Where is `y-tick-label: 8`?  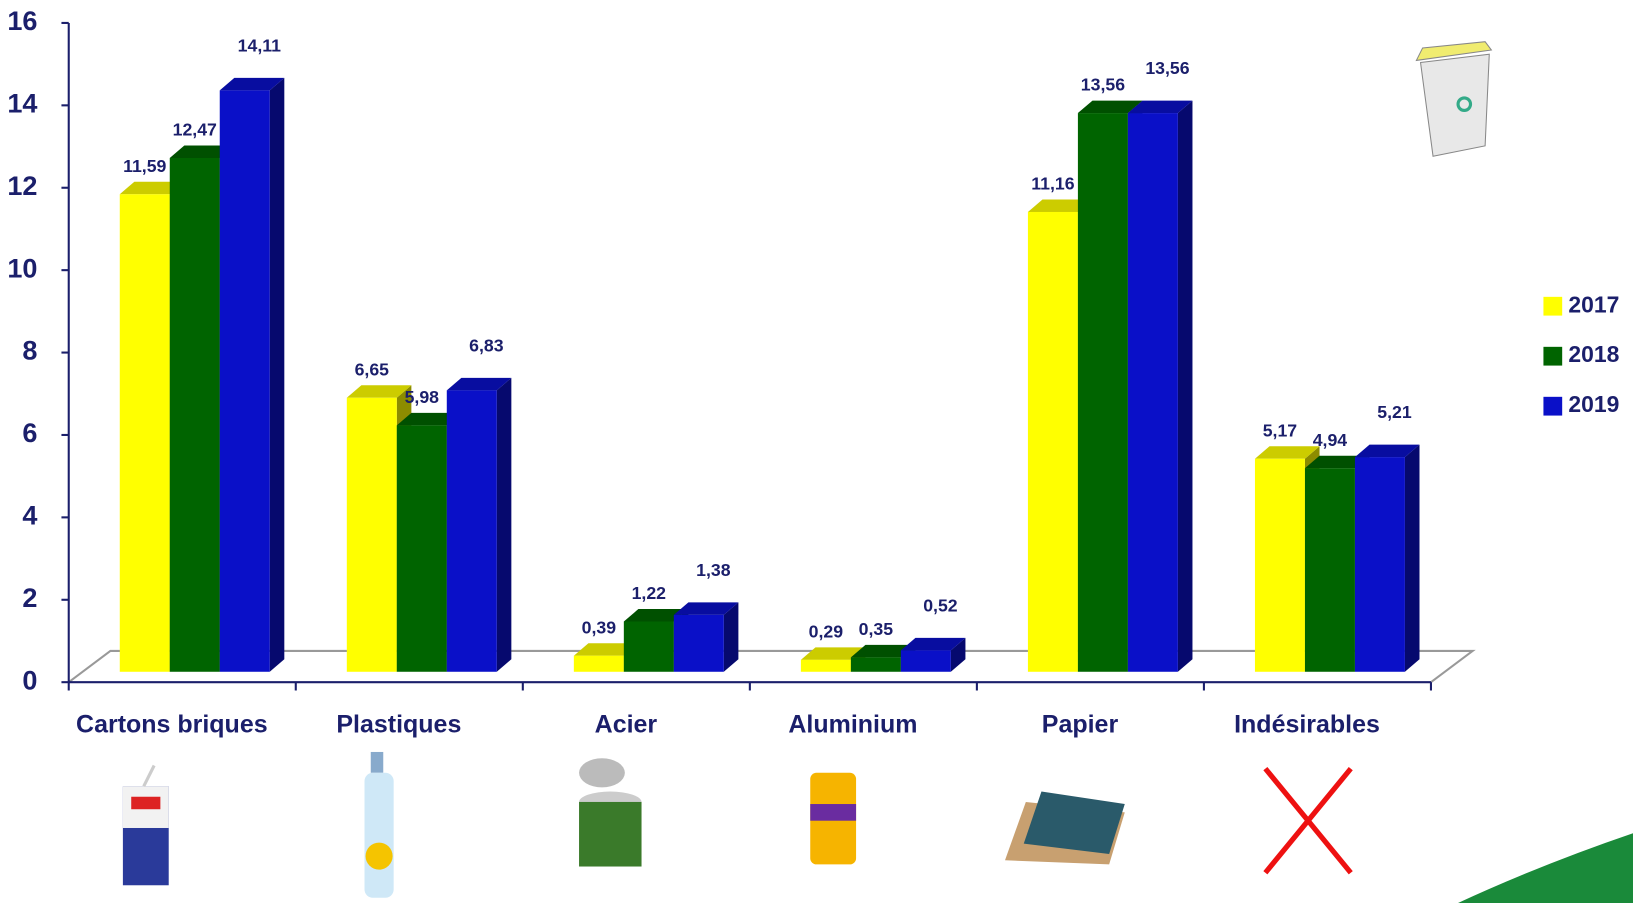 y-tick-label: 8 is located at coordinates (29, 350).